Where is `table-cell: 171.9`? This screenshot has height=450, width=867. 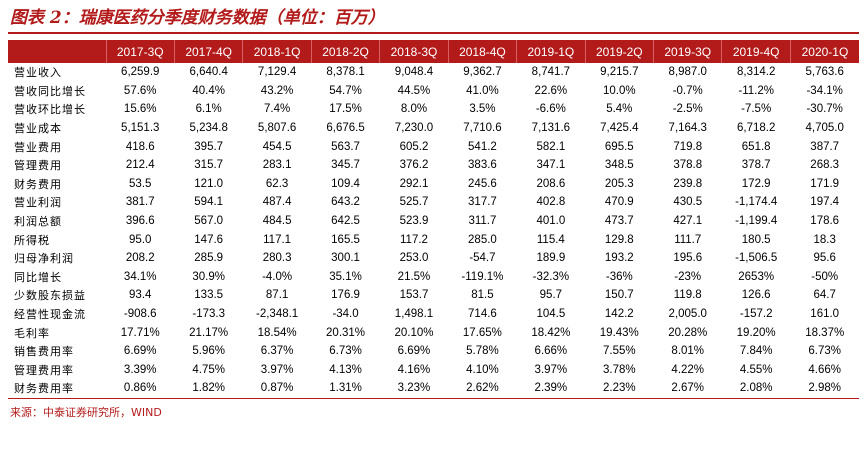
table-cell: 171.9 is located at coordinates (825, 183).